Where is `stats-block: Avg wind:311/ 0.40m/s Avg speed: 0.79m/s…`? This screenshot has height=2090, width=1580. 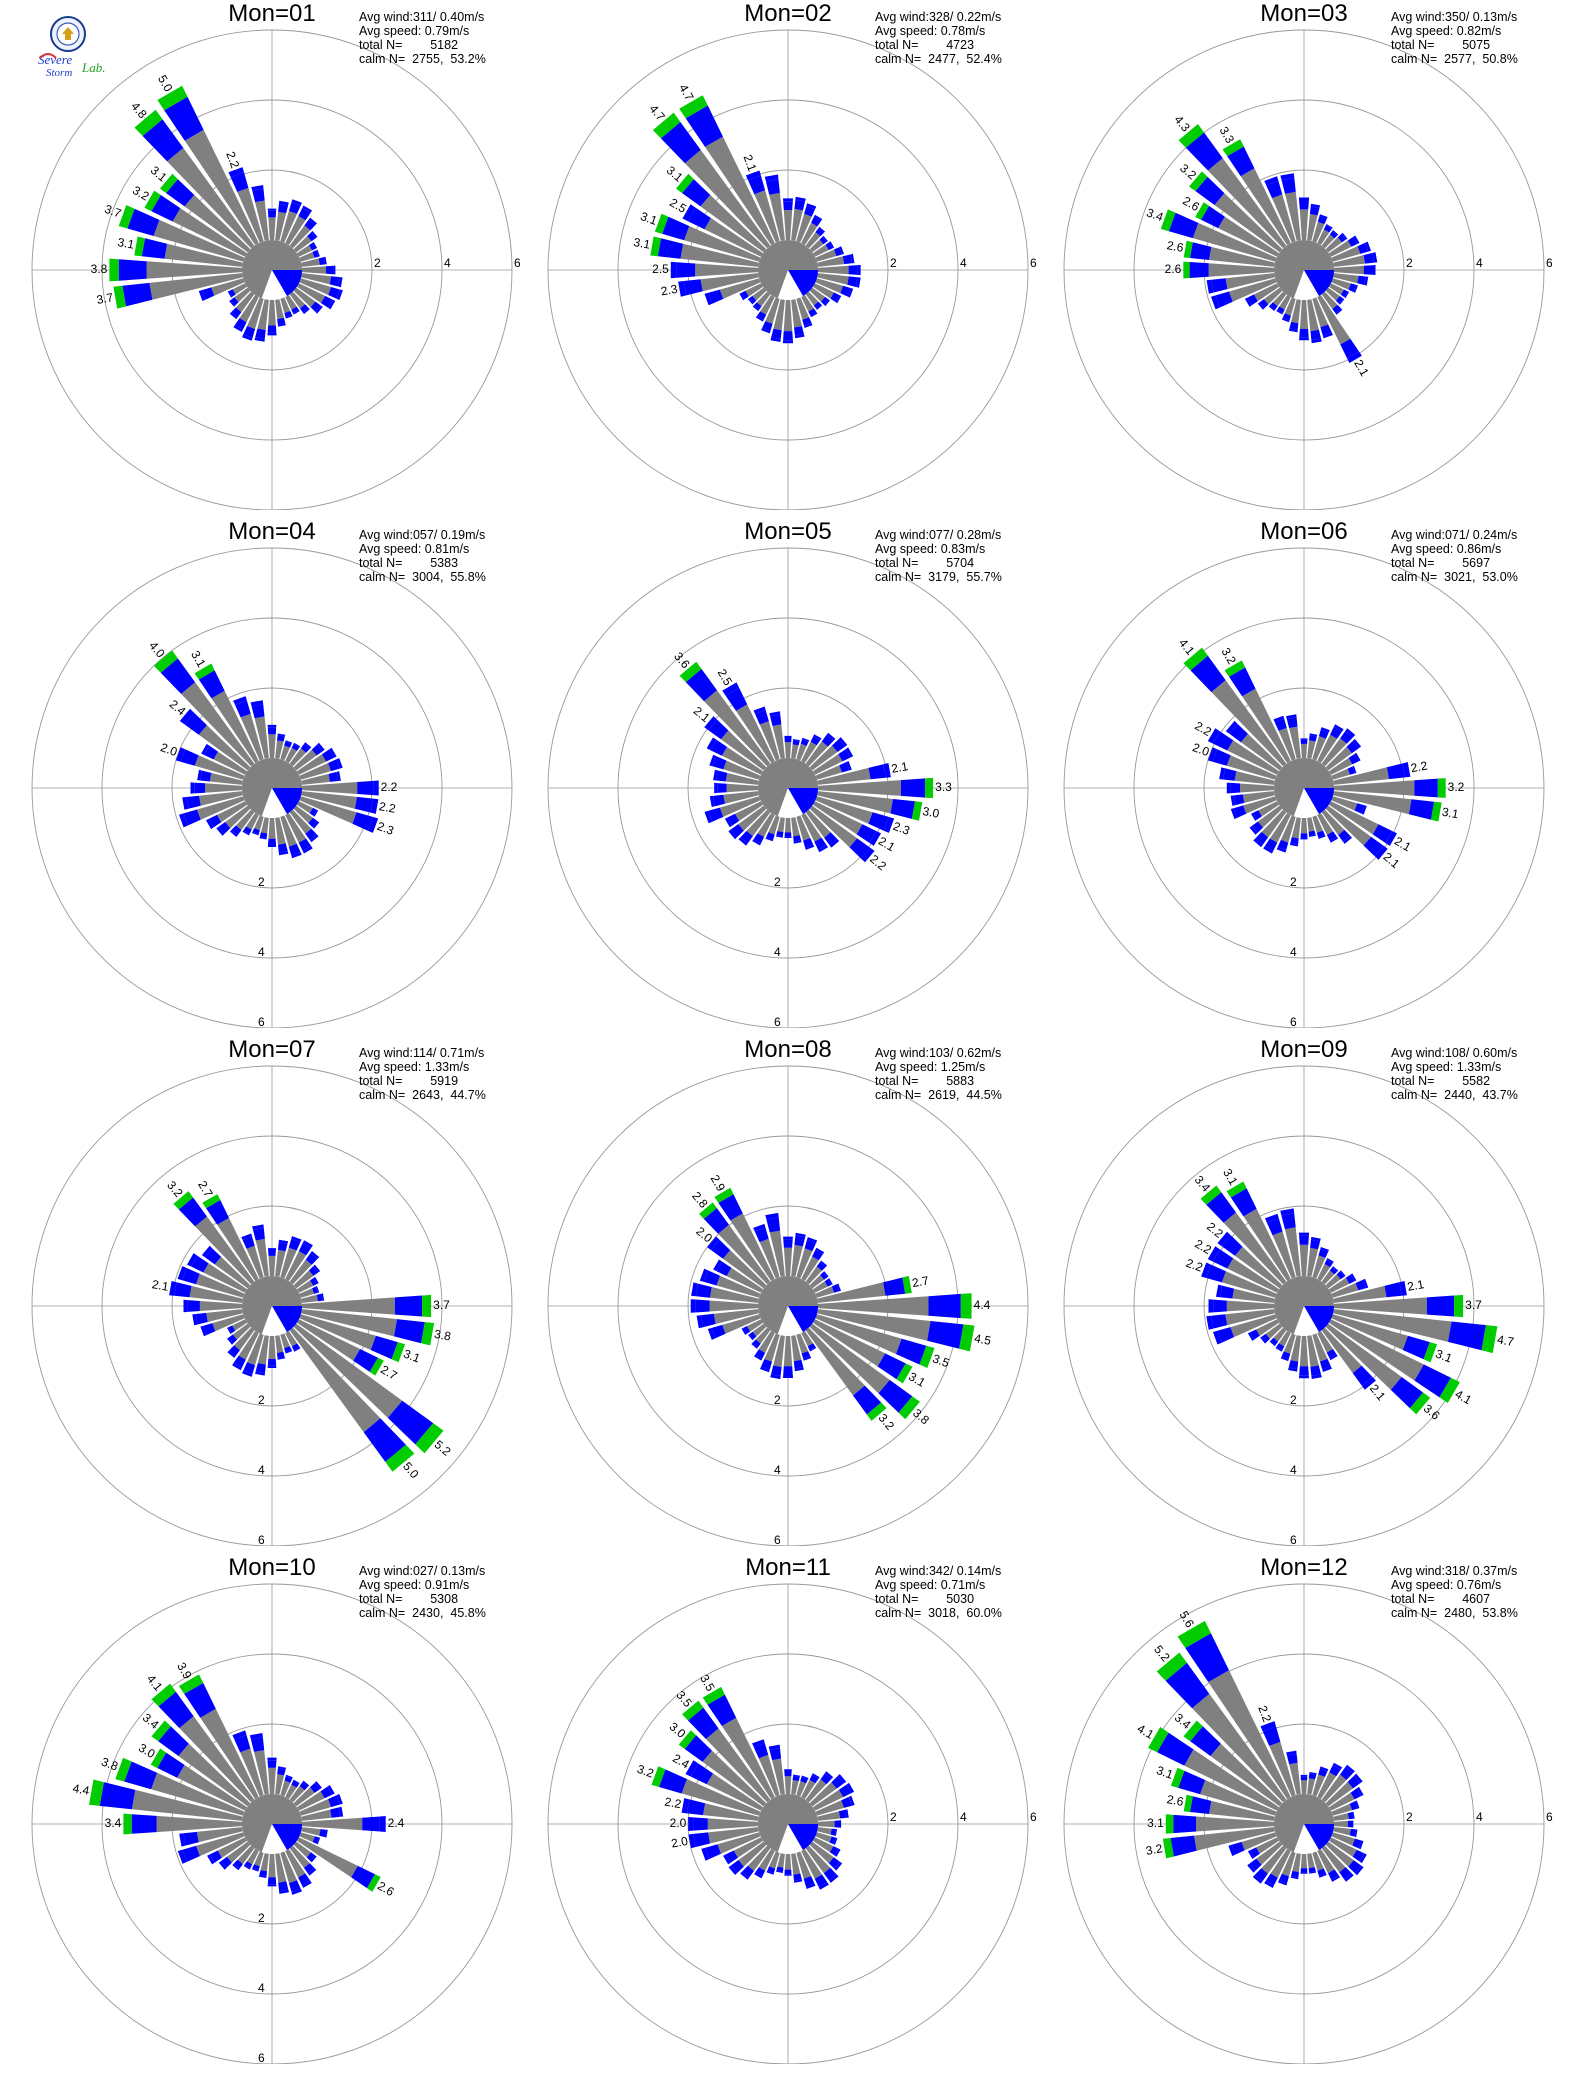 stats-block: Avg wind:311/ 0.40m/s Avg speed: 0.79m/s… is located at coordinates (422, 38).